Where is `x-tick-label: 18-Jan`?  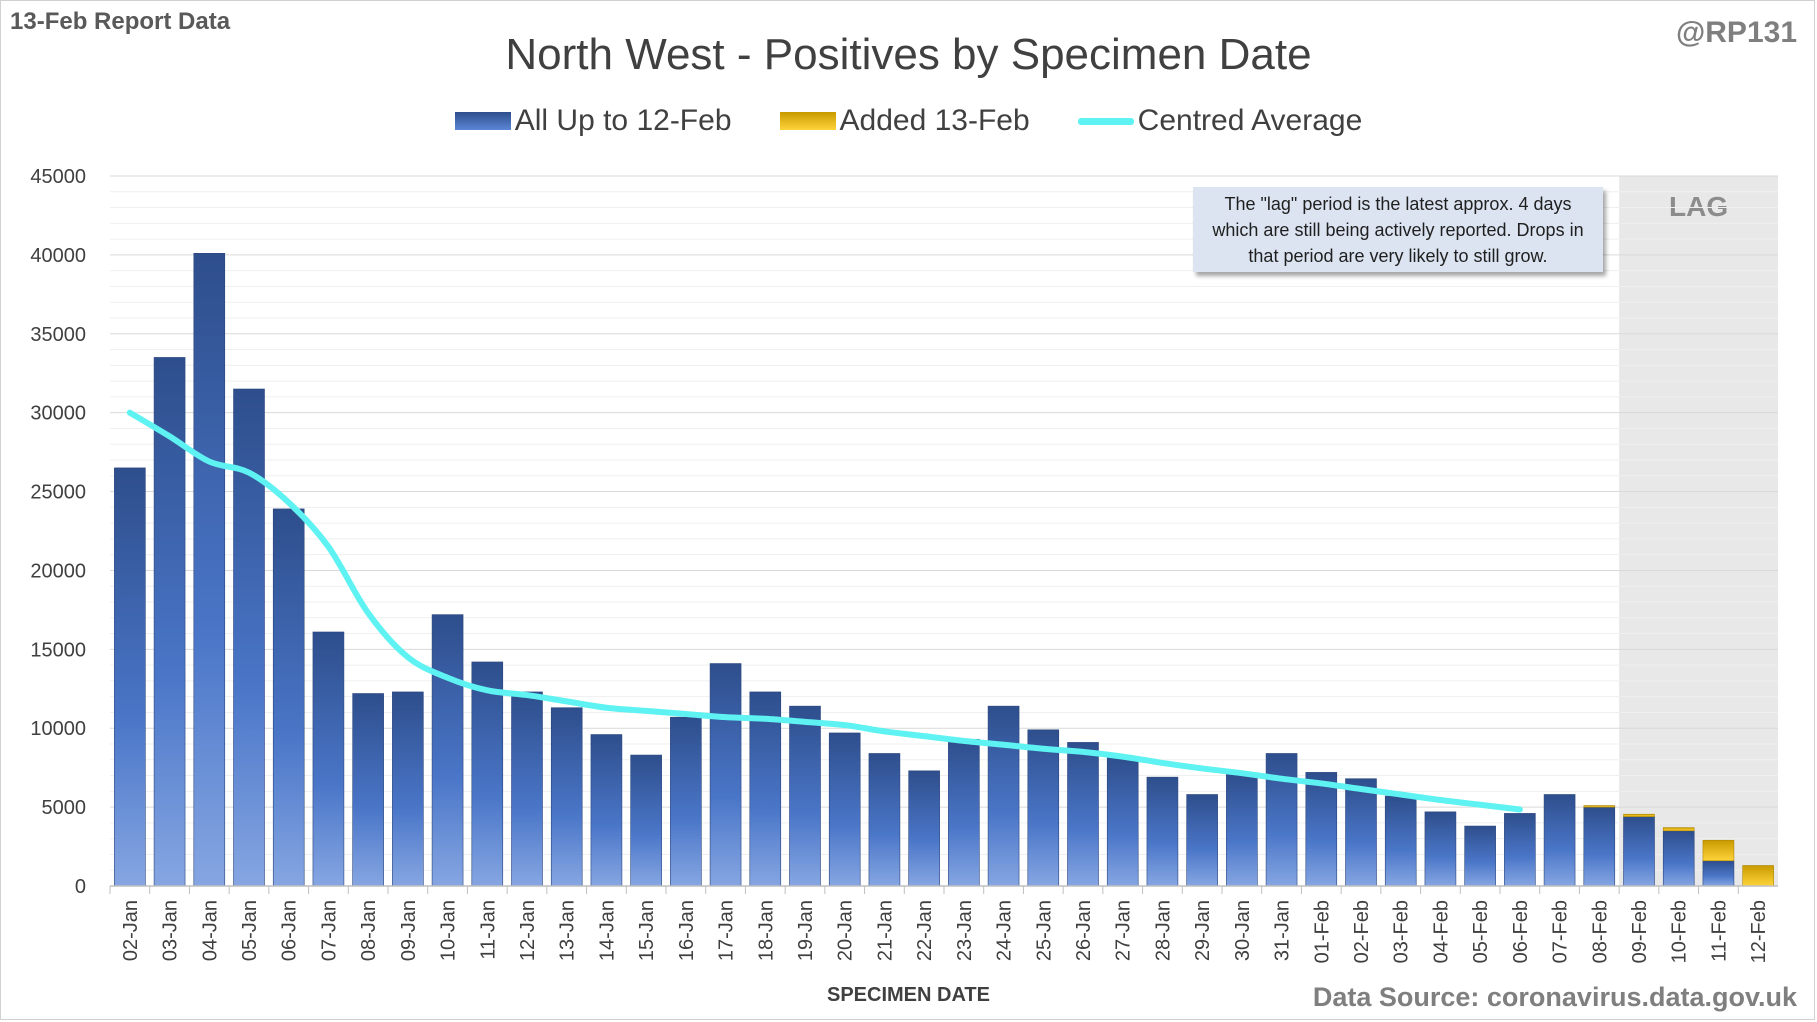
x-tick-label: 18-Jan is located at coordinates (766, 930).